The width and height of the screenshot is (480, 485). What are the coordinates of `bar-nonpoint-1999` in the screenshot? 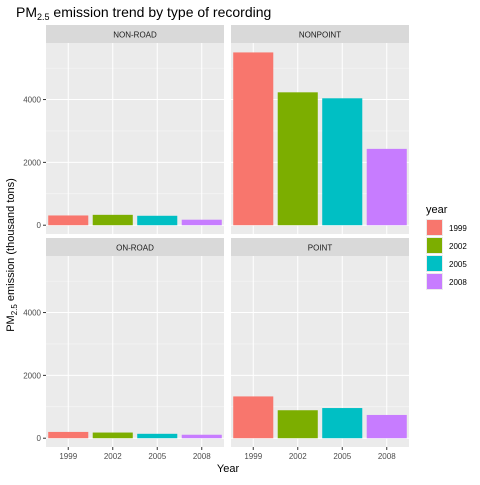 It's located at (253, 139).